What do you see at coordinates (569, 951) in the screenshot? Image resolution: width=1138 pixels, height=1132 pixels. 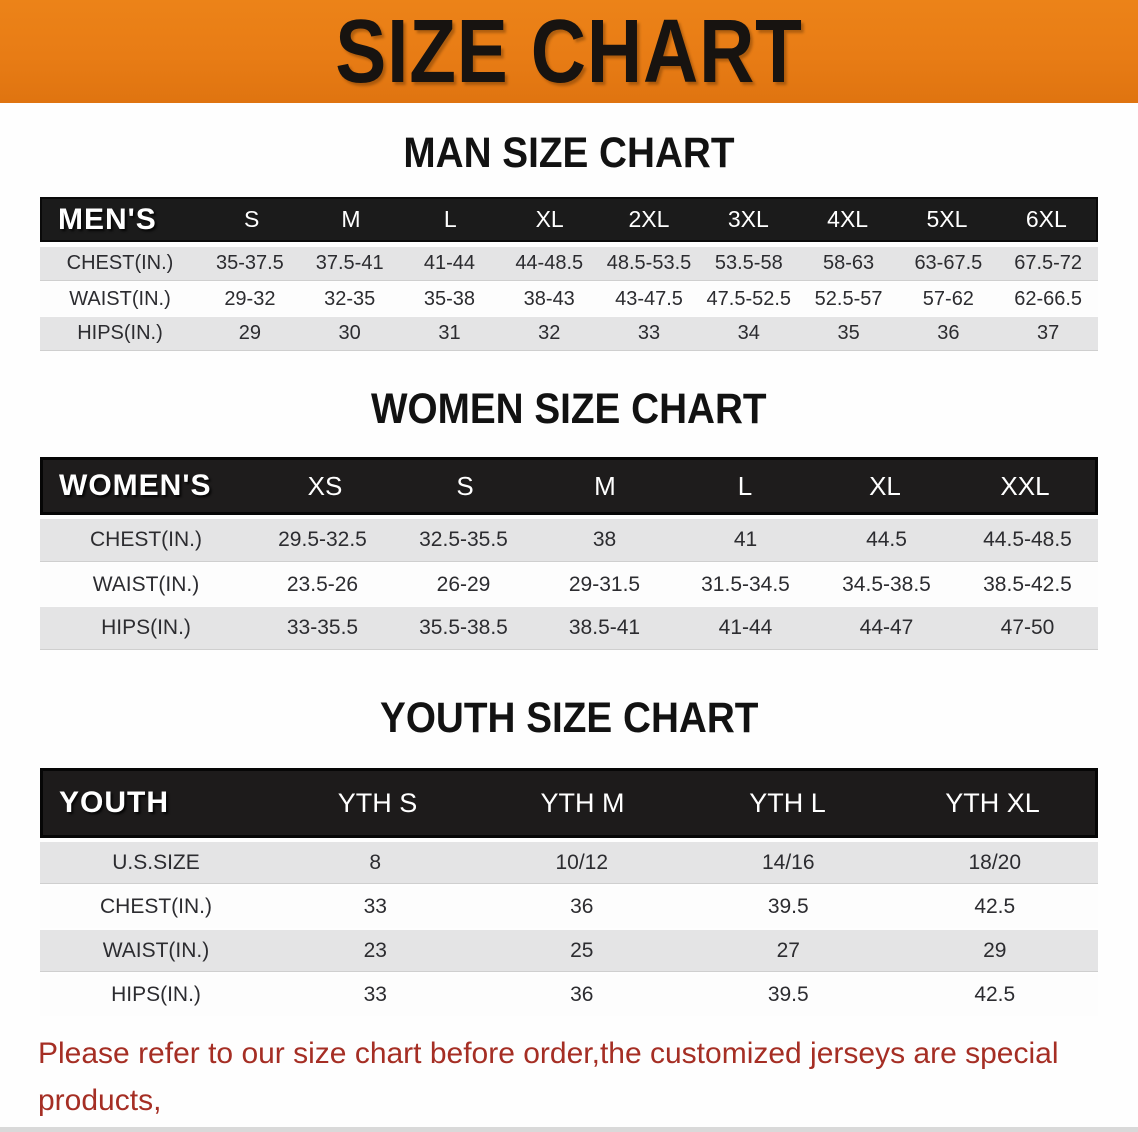 I see `table-row: WAIST(IN.) 23 25 27 29` at bounding box center [569, 951].